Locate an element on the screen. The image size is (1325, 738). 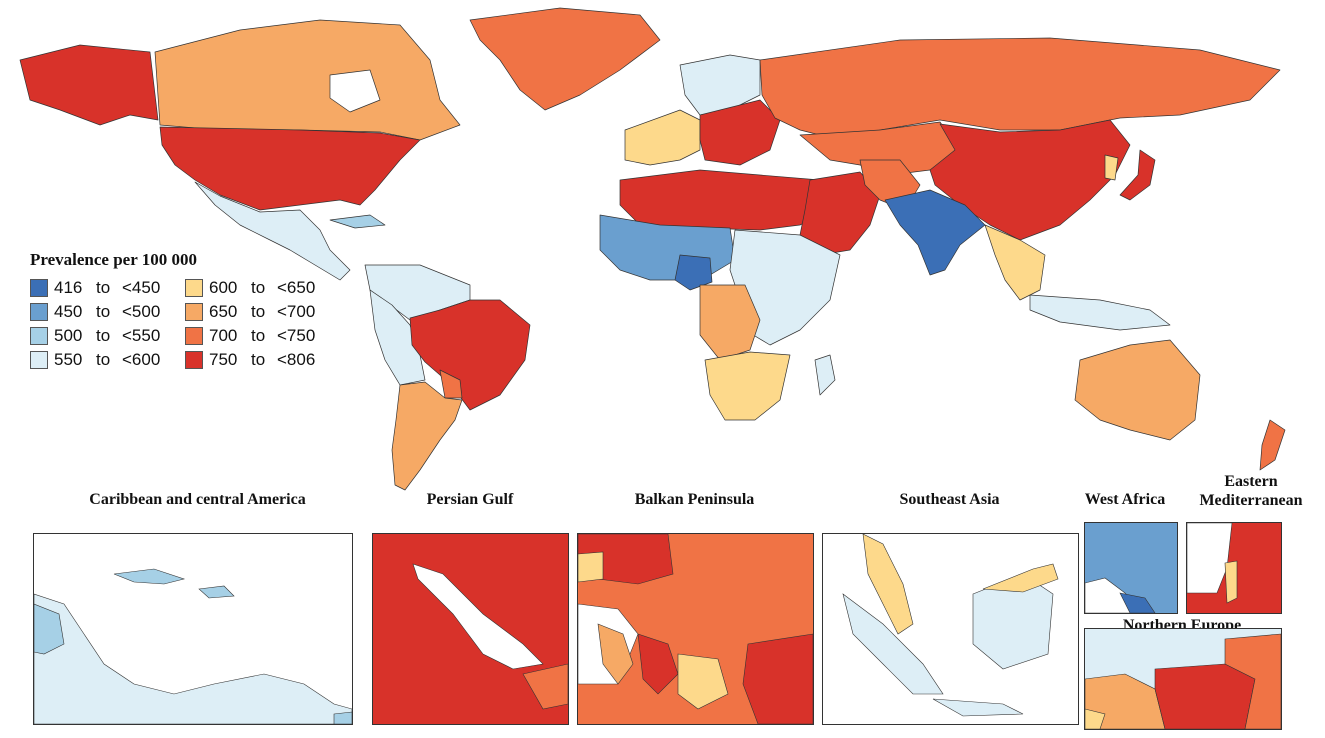
region-china is located at coordinates (1030, 180).